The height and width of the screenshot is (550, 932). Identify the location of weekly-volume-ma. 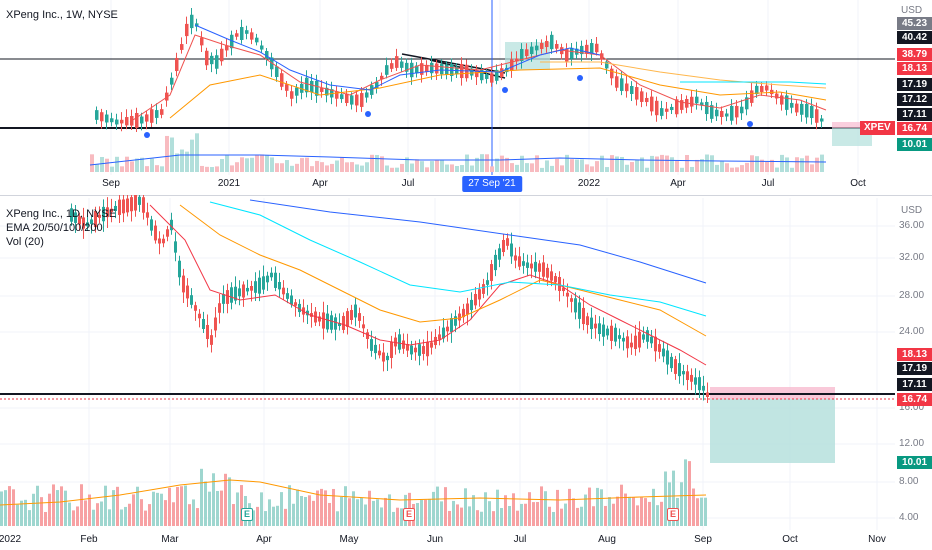
(458, 160).